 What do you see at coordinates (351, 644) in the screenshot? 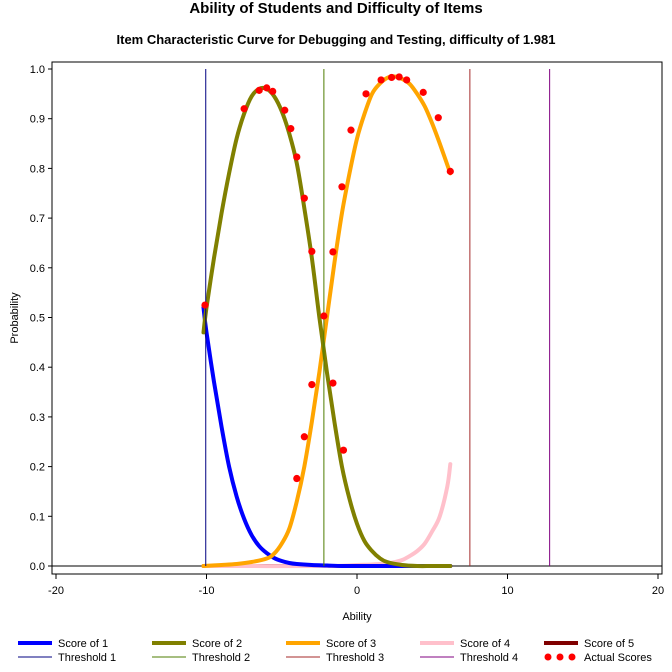
I see `legend-label-score-of-3: Score of 3` at bounding box center [351, 644].